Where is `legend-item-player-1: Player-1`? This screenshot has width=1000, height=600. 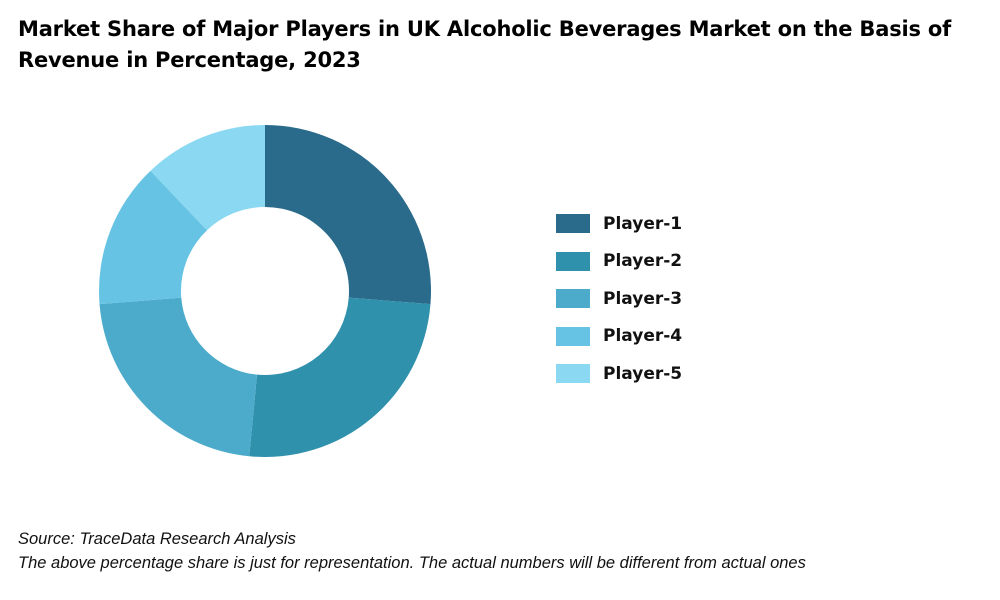 legend-item-player-1: Player-1 is located at coordinates (686, 224).